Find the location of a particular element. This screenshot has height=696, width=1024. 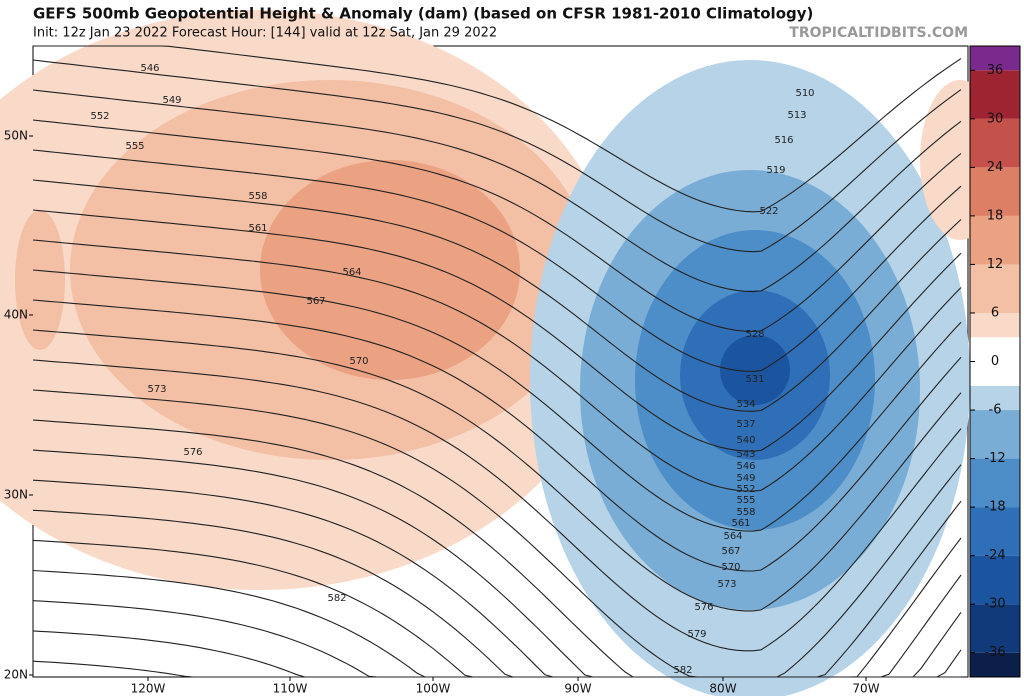

lon-label: 90W is located at coordinates (577, 689).